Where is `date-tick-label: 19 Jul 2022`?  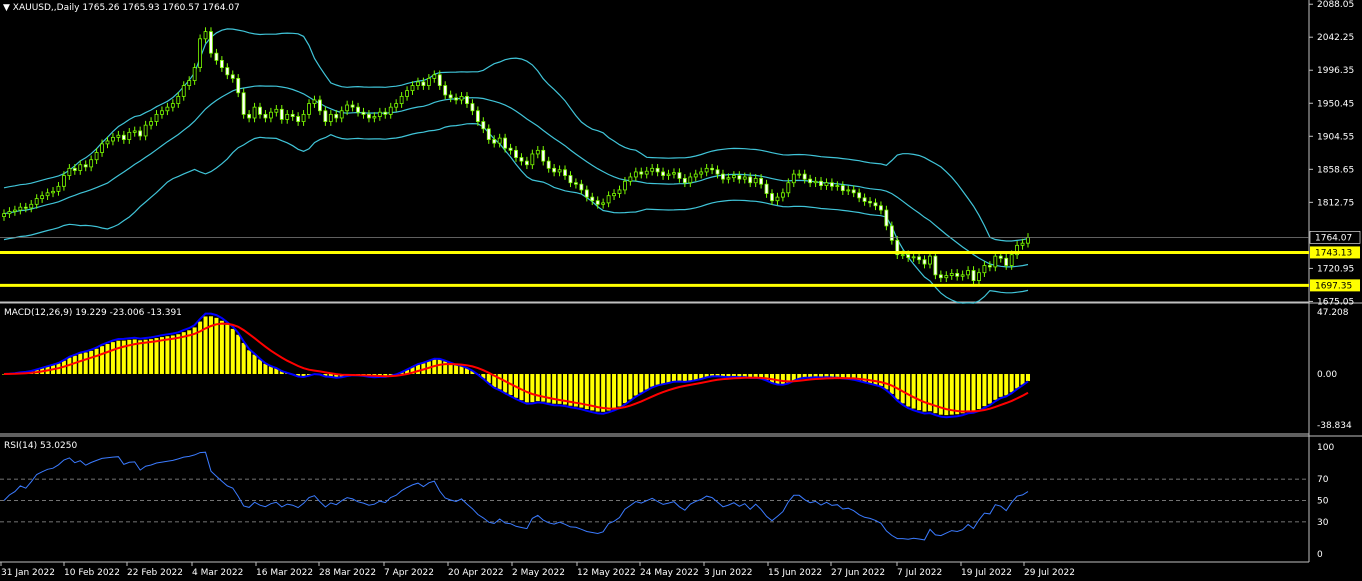
date-tick-label: 19 Jul 2022 is located at coordinates (986, 573).